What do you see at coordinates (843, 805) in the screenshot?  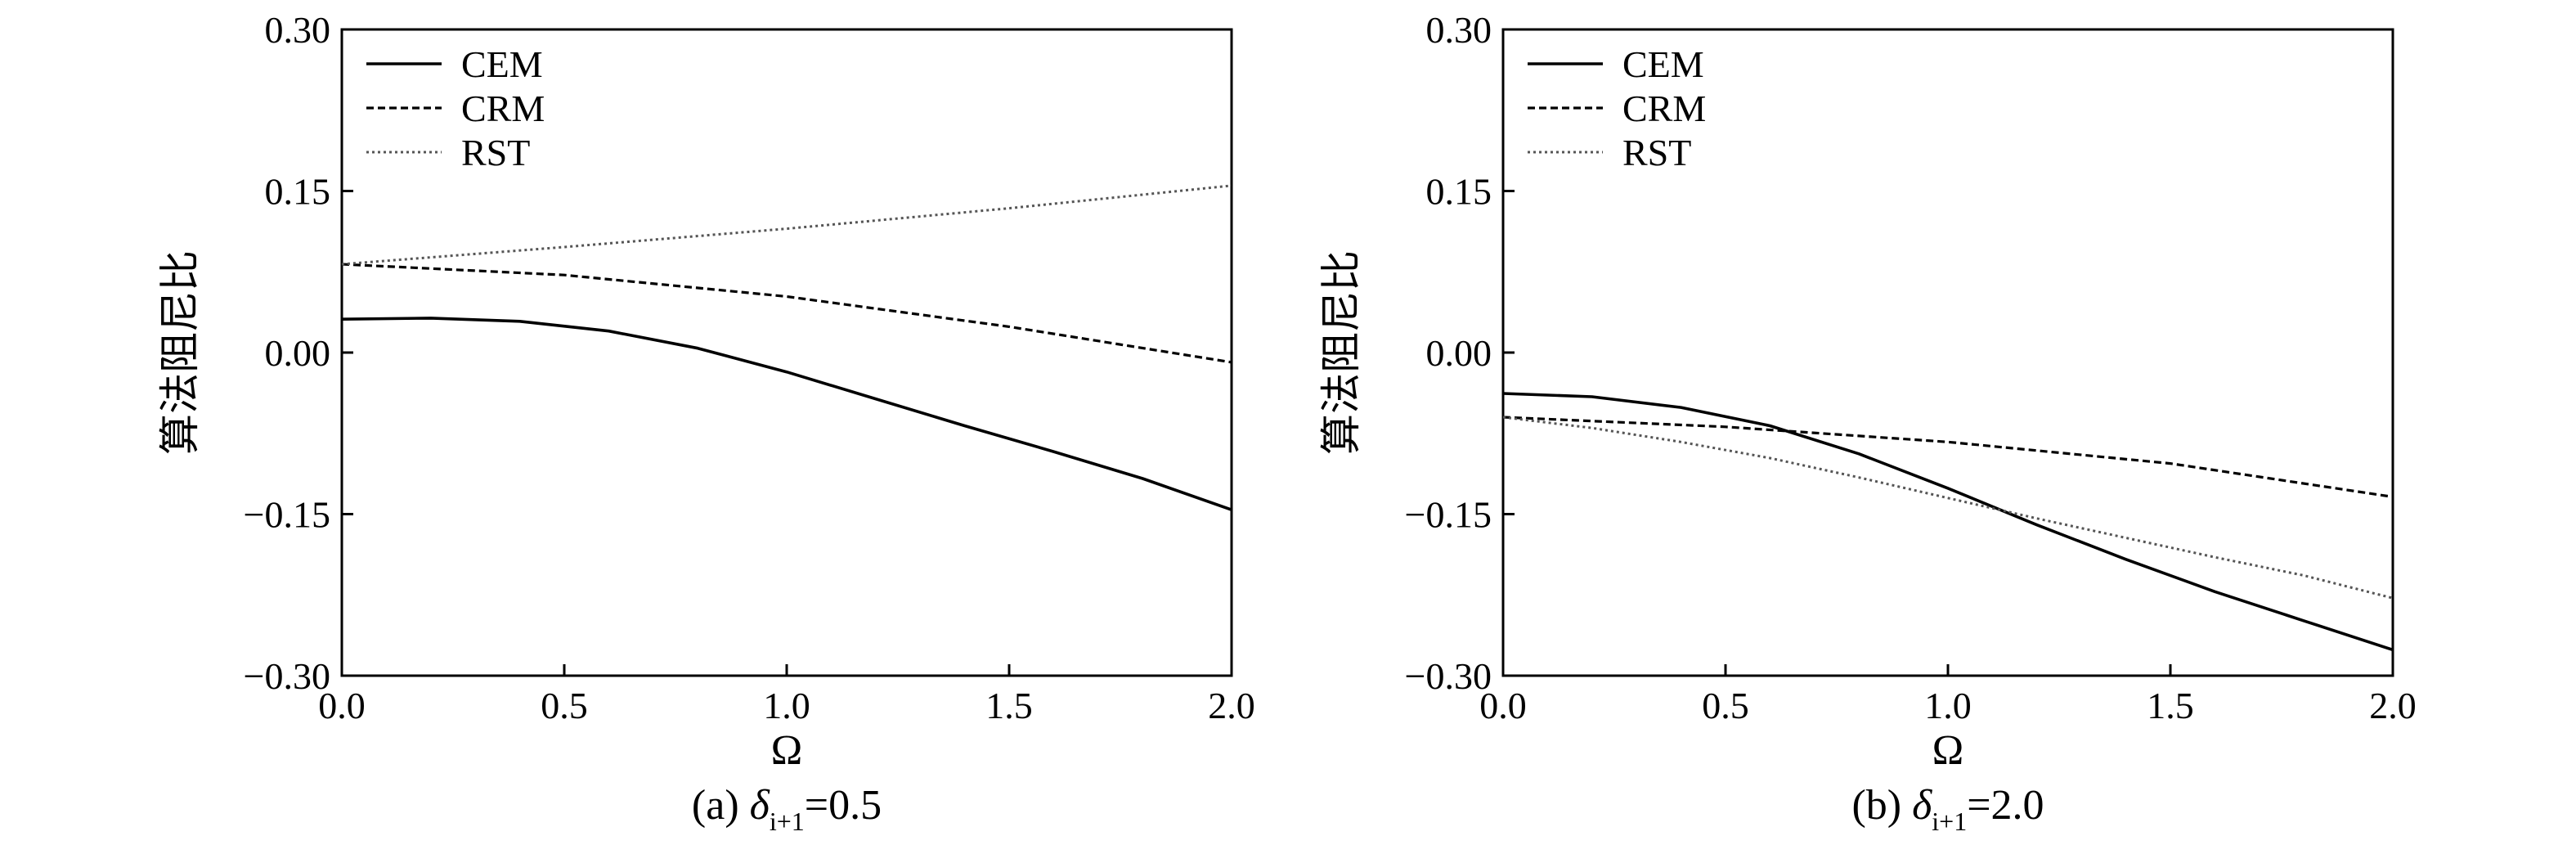 I see `caption-suffix: =0.5` at bounding box center [843, 805].